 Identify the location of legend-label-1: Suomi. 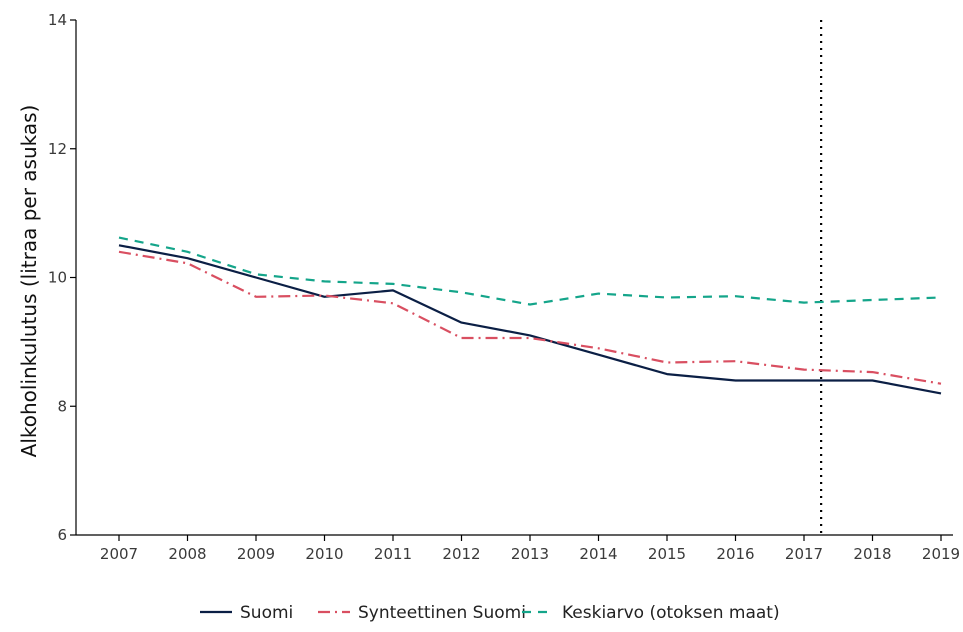
(266, 613).